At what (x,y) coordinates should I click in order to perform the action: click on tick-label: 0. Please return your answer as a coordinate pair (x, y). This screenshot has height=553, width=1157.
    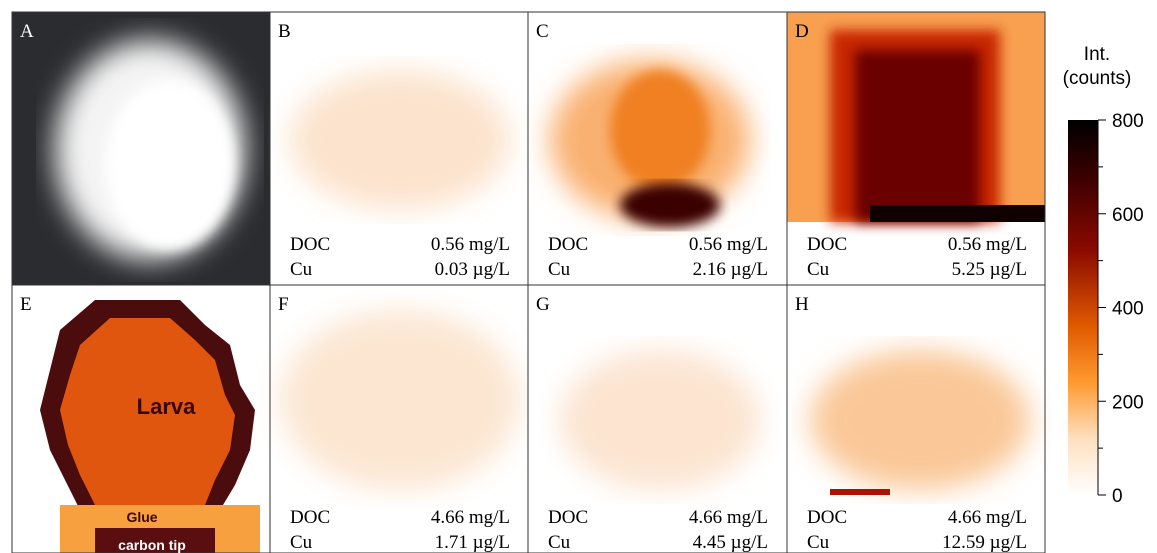
    Looking at the image, I should click on (1117, 496).